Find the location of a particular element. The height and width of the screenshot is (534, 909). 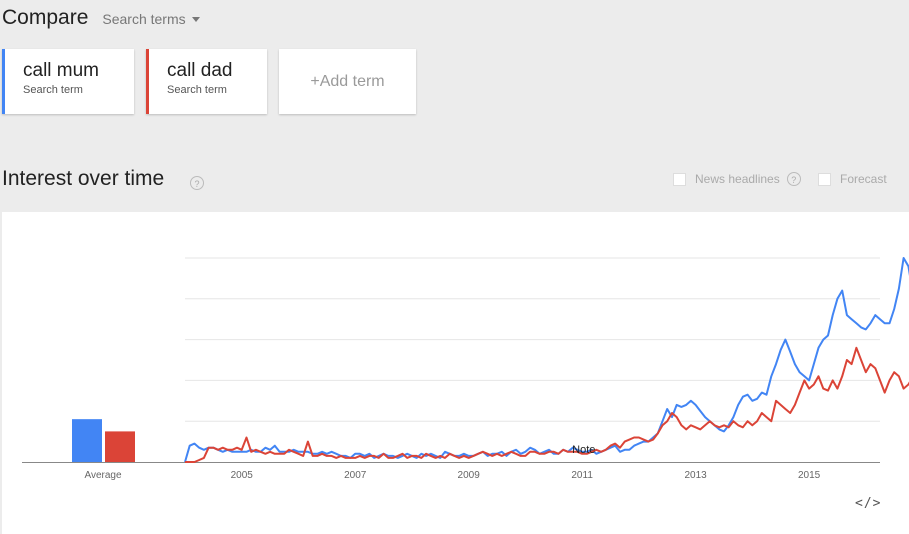

term-card-call-dad: call dad Search term is located at coordinates (206, 81).